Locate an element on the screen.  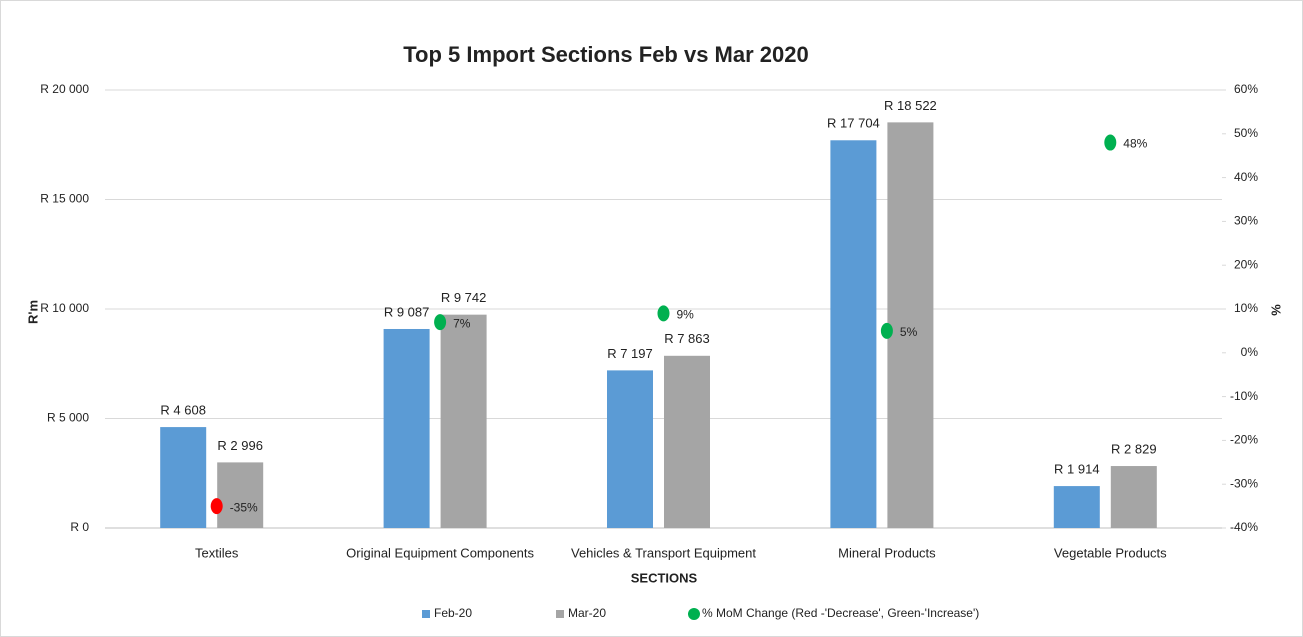
bar-value-label: R 7 863 is located at coordinates (687, 338).